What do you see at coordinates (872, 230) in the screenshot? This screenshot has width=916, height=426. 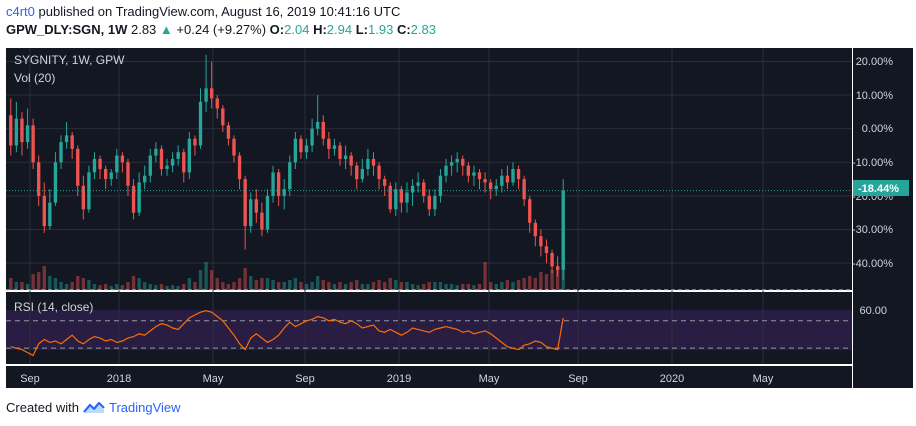 I see `price-tick: -30.00%` at bounding box center [872, 230].